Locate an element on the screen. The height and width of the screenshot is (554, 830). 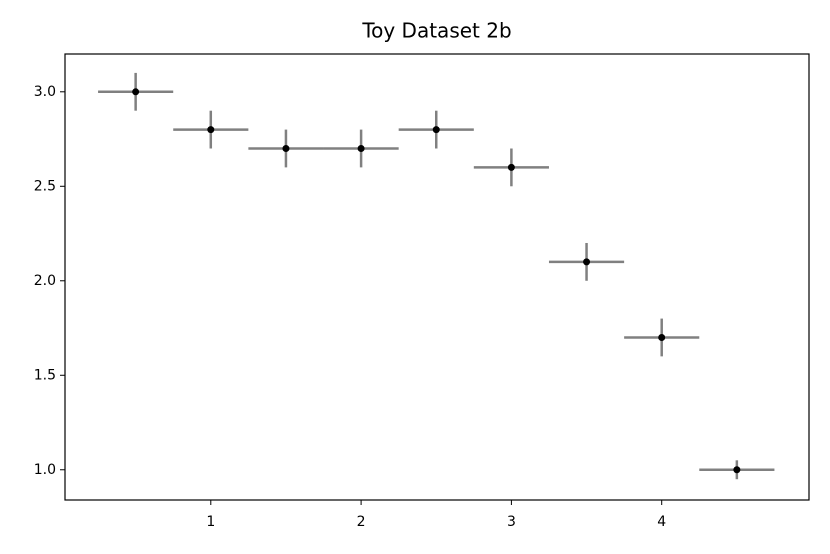
x-tick-label: 4 is located at coordinates (661, 522).